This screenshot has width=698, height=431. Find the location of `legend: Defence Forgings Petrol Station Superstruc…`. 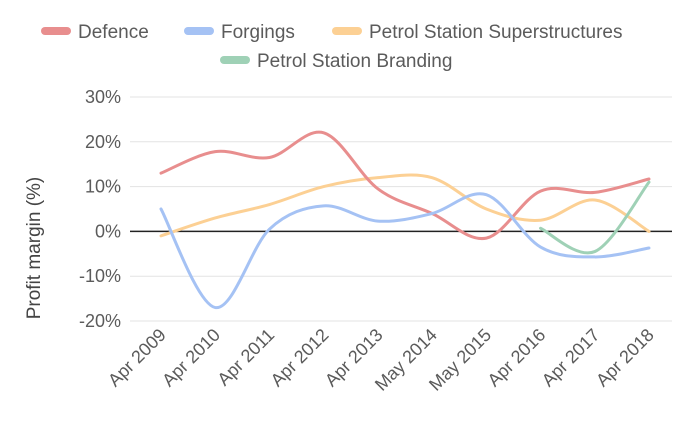

legend: Defence Forgings Petrol Station Superstruc… is located at coordinates (331, 47).